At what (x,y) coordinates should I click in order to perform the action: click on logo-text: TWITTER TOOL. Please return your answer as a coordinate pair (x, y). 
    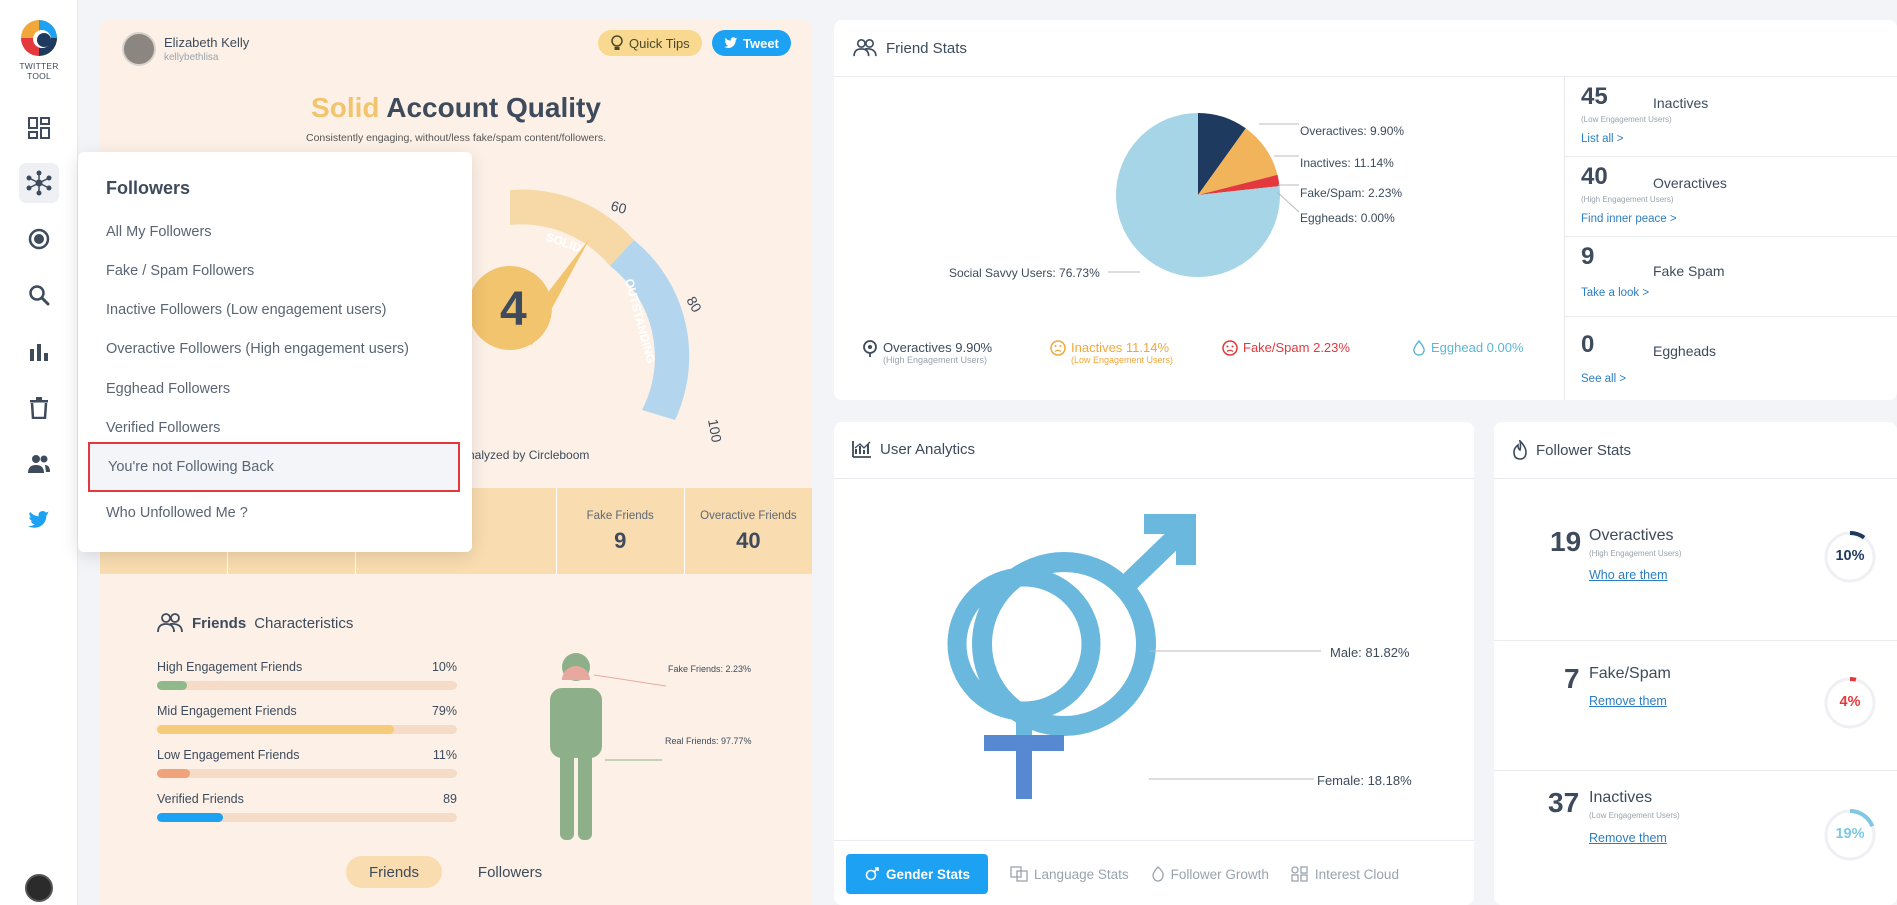
    Looking at the image, I should click on (39, 71).